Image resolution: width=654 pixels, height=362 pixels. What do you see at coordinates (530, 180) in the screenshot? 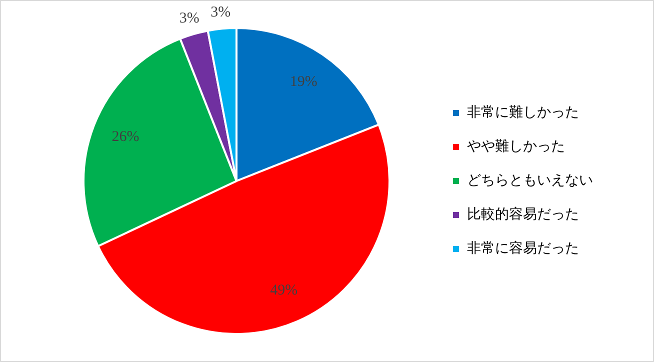
I see `legend-label: どちらともいえない` at bounding box center [530, 180].